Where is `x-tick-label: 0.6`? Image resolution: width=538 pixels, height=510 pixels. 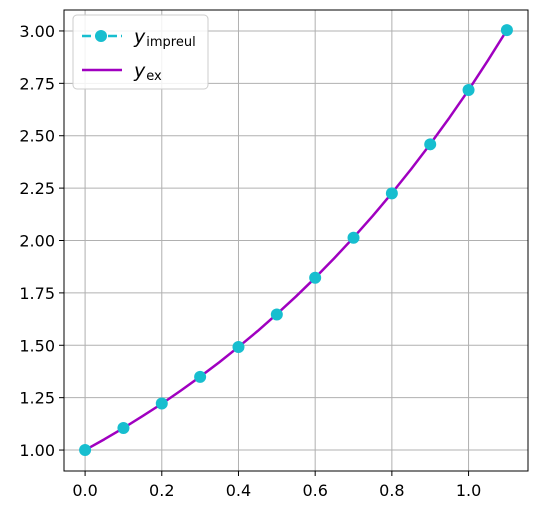
x-tick-label: 0.6 is located at coordinates (314, 490).